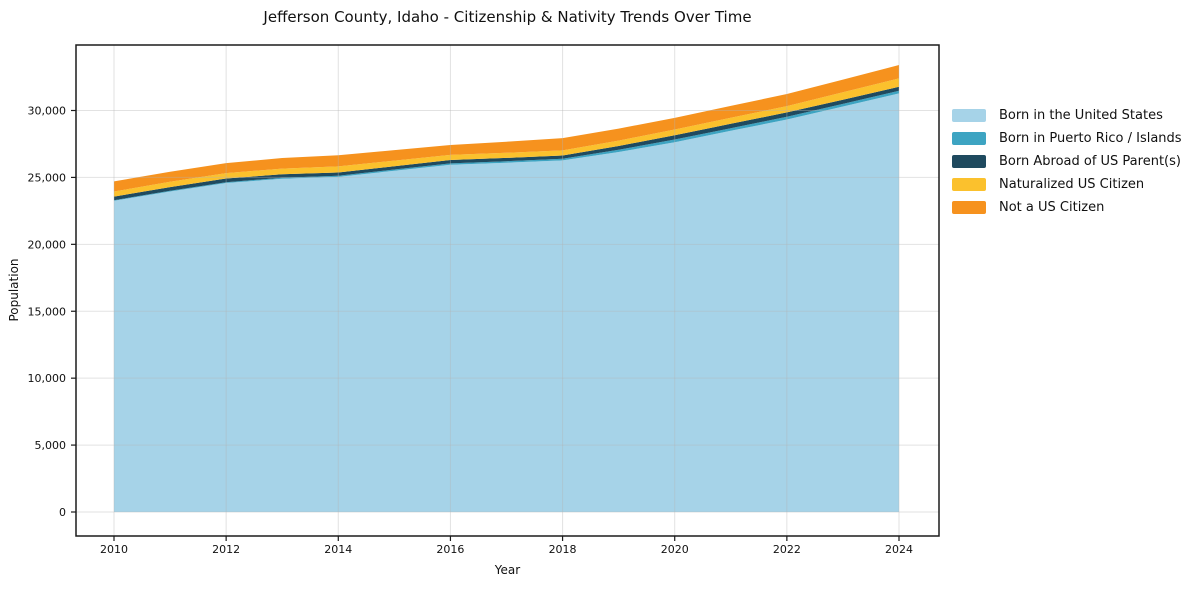 The height and width of the screenshot is (590, 1189). Describe the element at coordinates (51, 445) in the screenshot. I see `y-tick-label: 5,000` at that location.